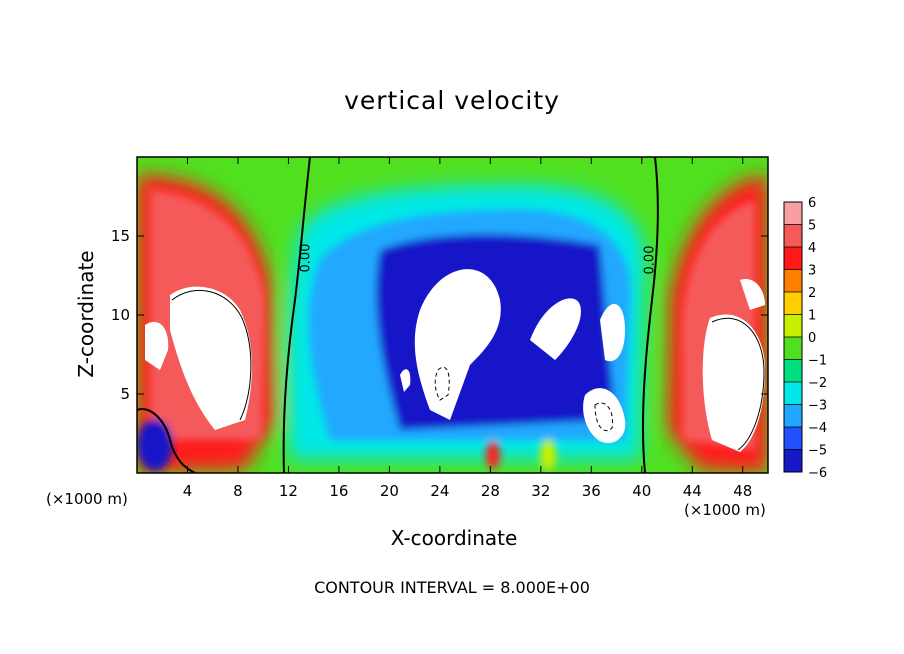 Image resolution: width=904 pixels, height=654 pixels. Describe the element at coordinates (87, 499) in the screenshot. I see `x-unit-label-left: (×1000 m)` at that location.